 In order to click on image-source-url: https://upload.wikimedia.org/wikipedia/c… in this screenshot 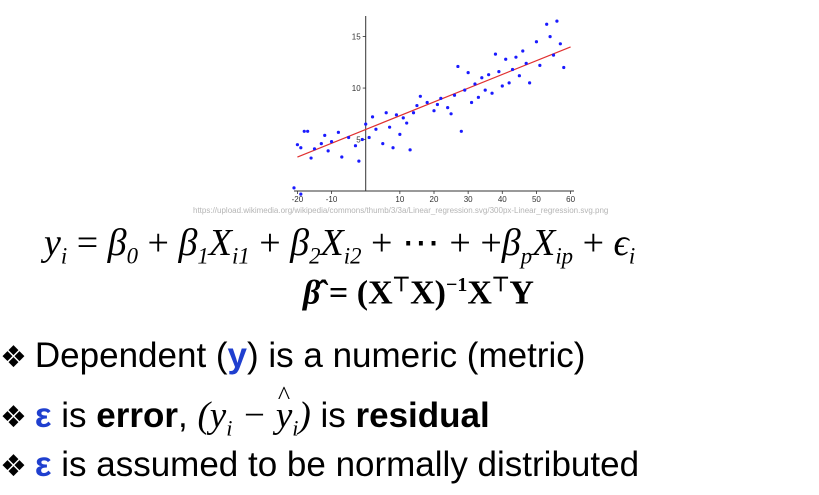, I will do `click(401, 210)`.